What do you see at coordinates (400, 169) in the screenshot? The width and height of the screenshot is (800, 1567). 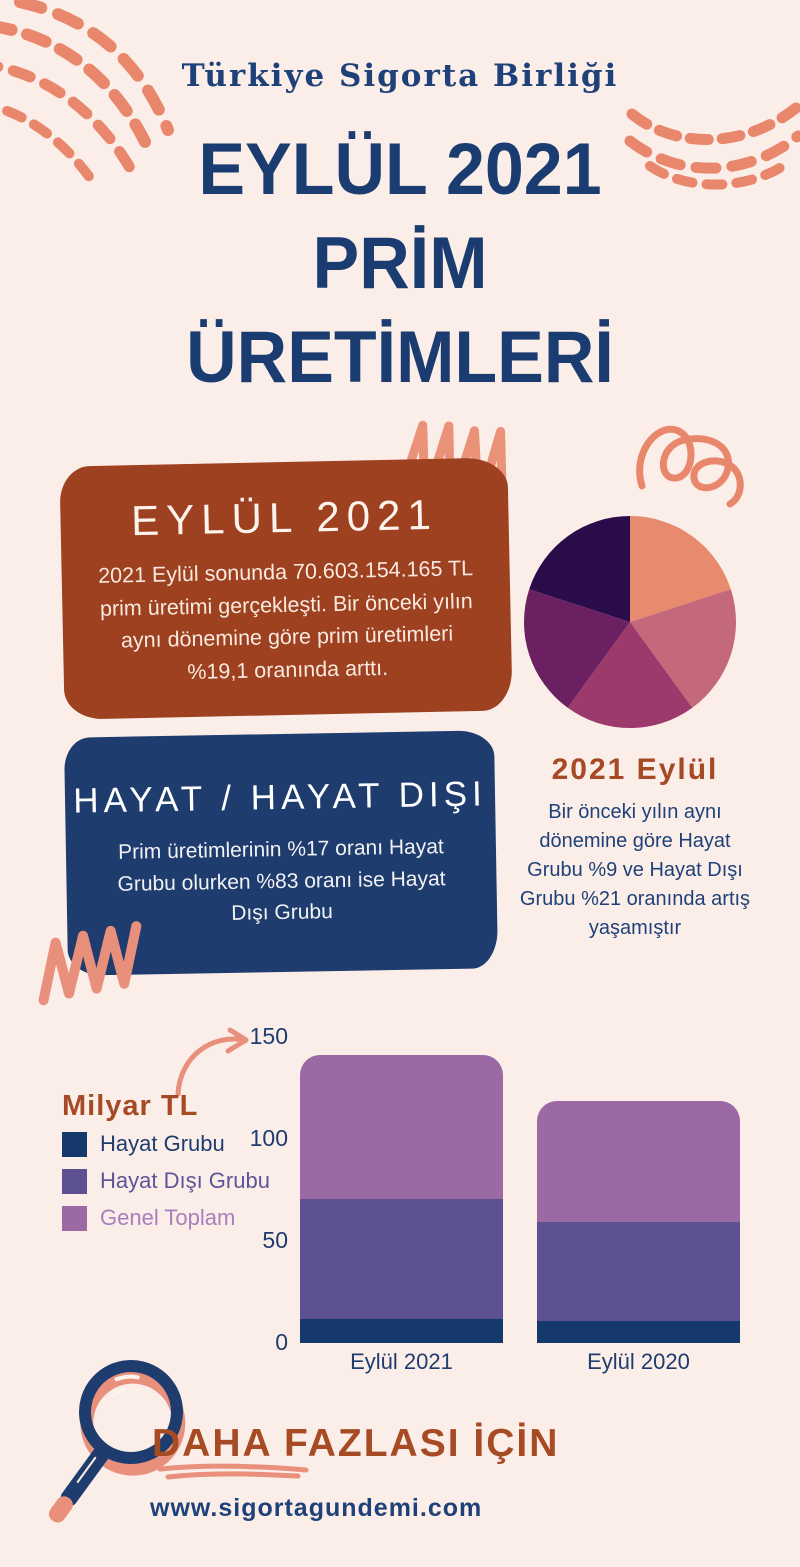 I see `page-title-line-1: EYLÜL 2021` at bounding box center [400, 169].